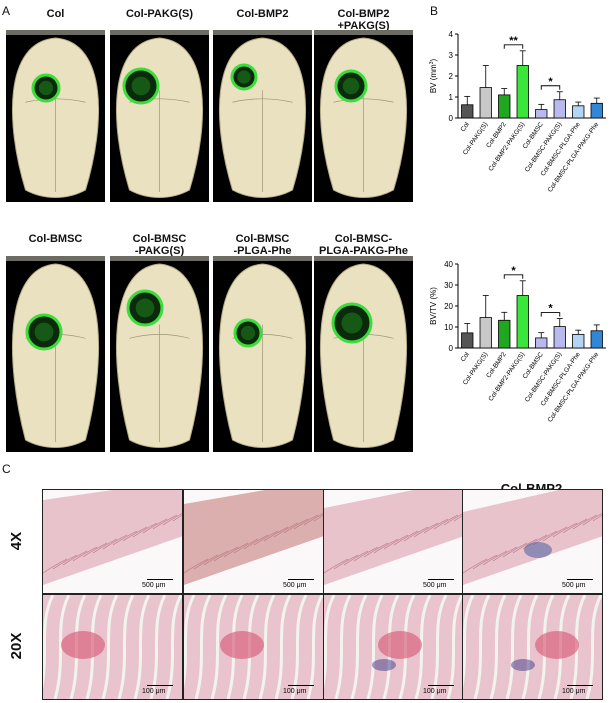 The image size is (616, 703). I want to click on sample-label-top-1: Col-PAKG(S), so click(159, 14).